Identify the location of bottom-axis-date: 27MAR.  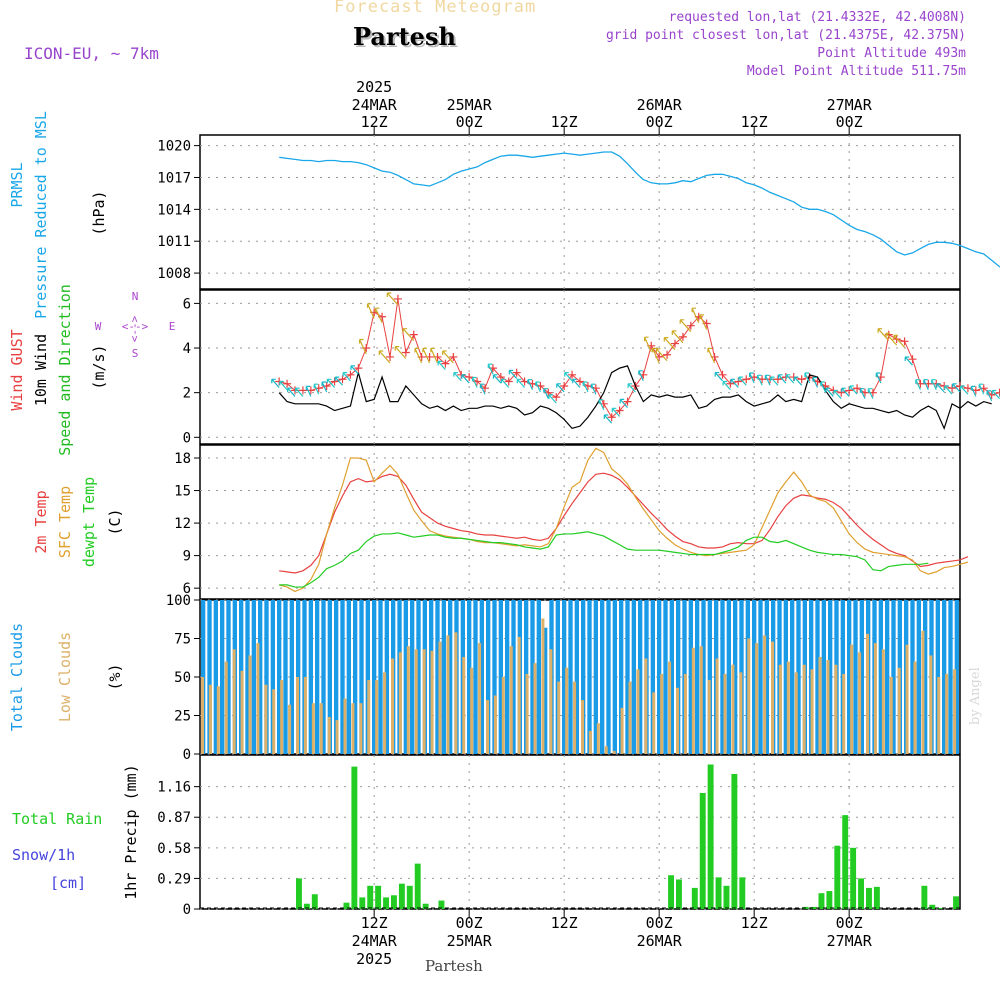
(850, 941).